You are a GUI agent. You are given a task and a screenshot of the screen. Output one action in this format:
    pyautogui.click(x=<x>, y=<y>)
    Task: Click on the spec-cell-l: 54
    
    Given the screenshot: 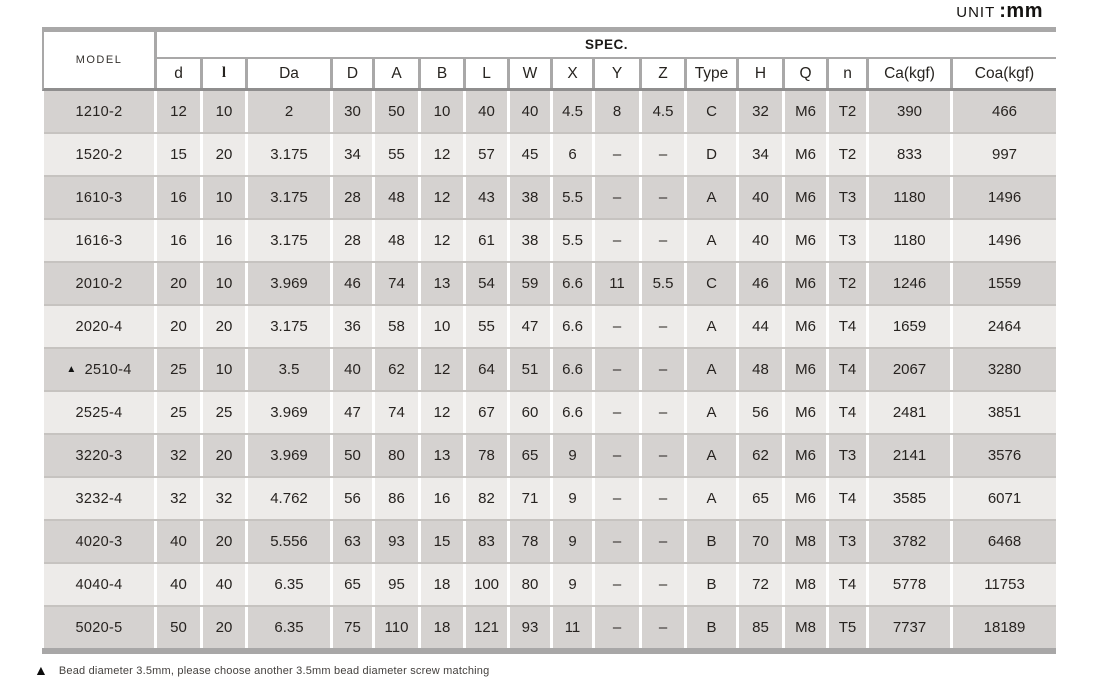 What is the action you would take?
    pyautogui.click(x=486, y=283)
    